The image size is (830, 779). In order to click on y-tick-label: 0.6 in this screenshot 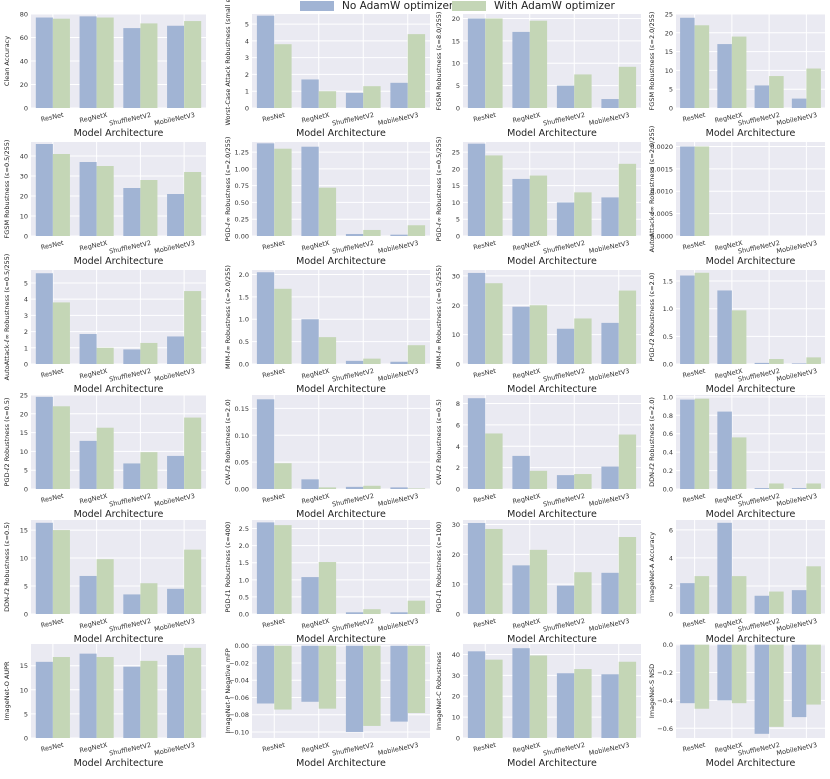, I will do `click(668, 434)`.